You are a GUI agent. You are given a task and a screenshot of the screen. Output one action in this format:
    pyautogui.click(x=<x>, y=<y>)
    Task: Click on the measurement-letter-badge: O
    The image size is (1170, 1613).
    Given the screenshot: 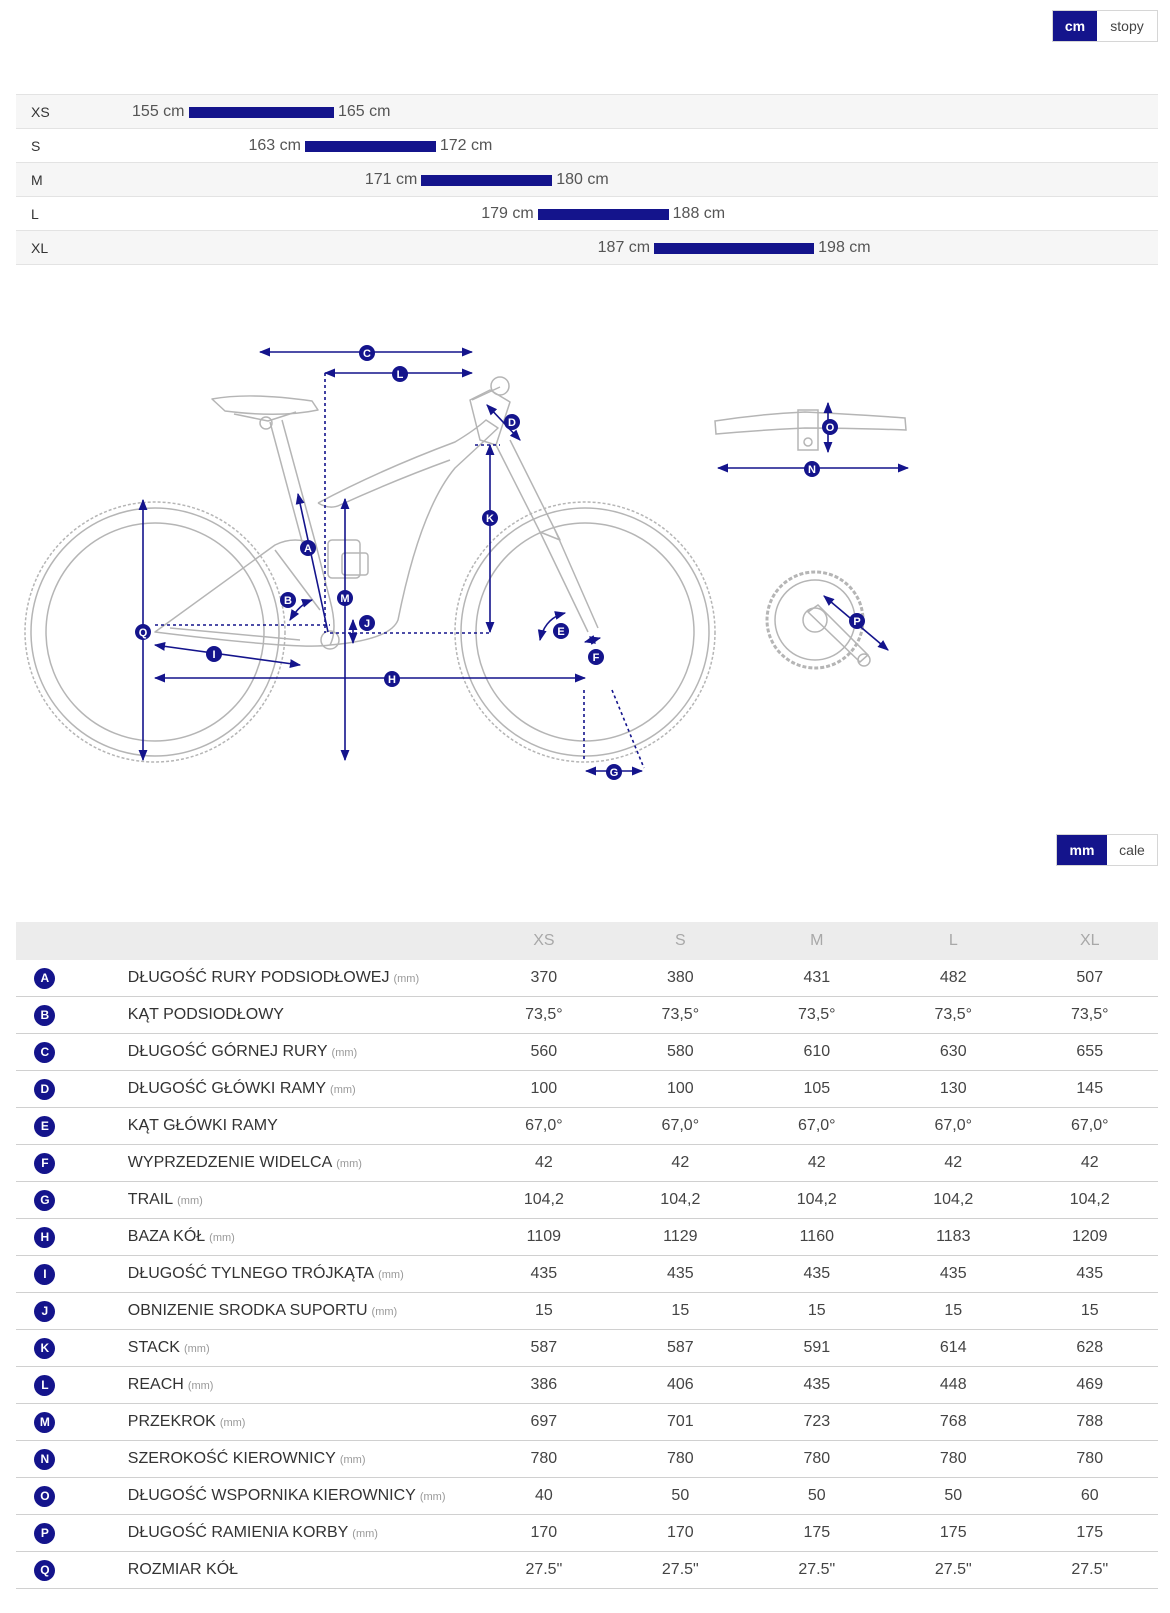 What is the action you would take?
    pyautogui.click(x=45, y=1496)
    